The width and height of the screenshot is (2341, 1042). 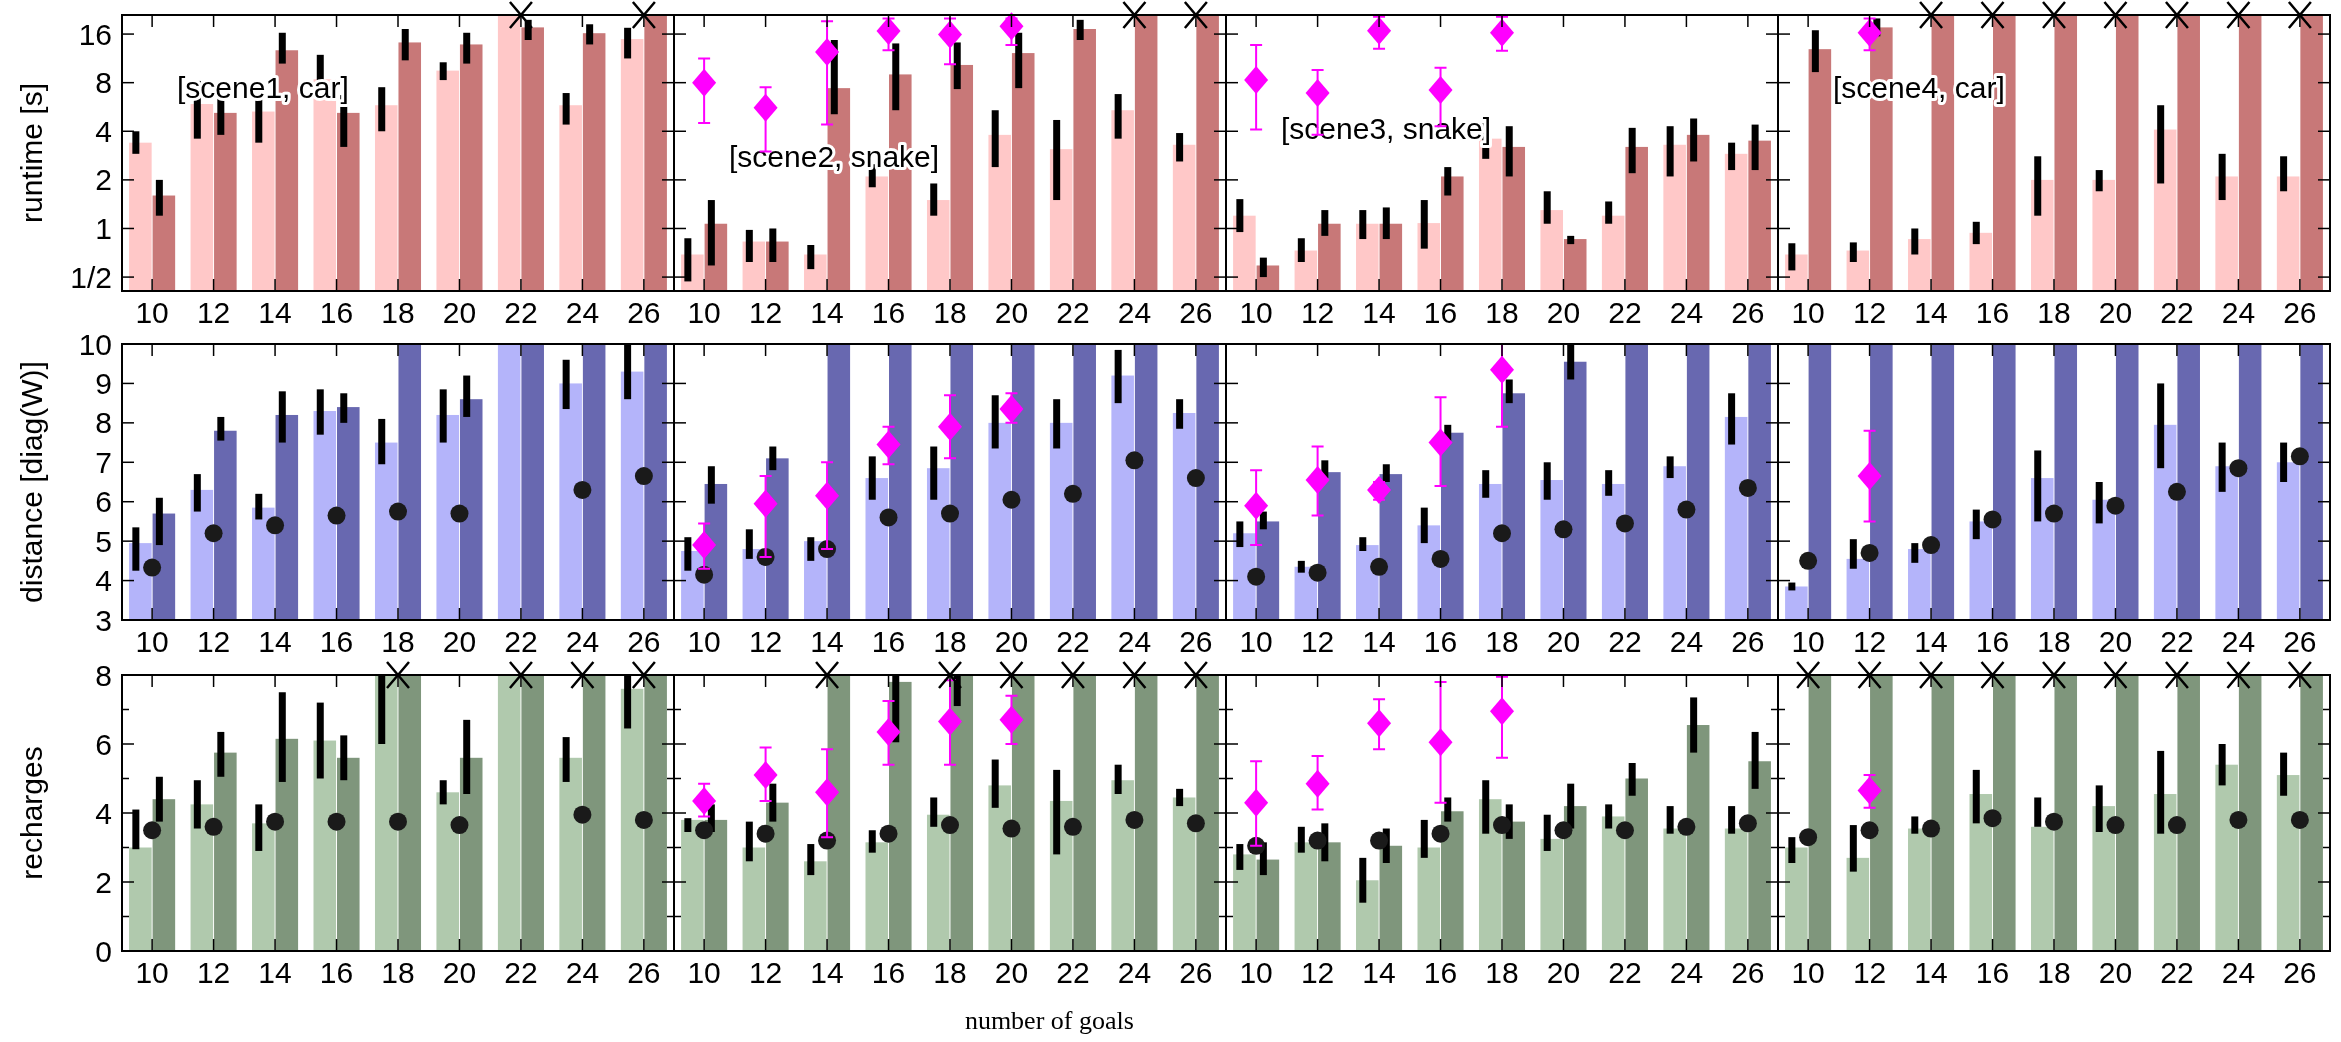 What do you see at coordinates (103, 620) in the screenshot?
I see `y-tick-label: 3` at bounding box center [103, 620].